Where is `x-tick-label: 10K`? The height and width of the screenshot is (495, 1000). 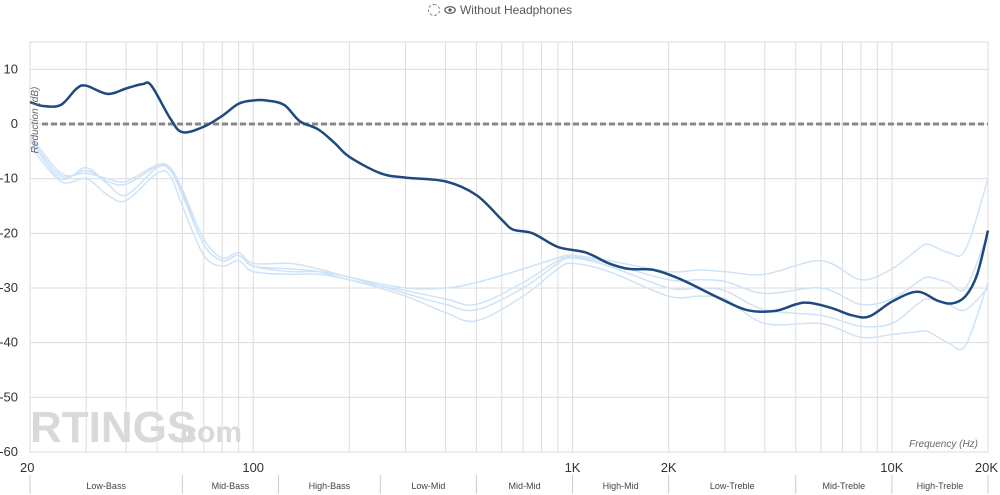
x-tick-label: 10K is located at coordinates (891, 467).